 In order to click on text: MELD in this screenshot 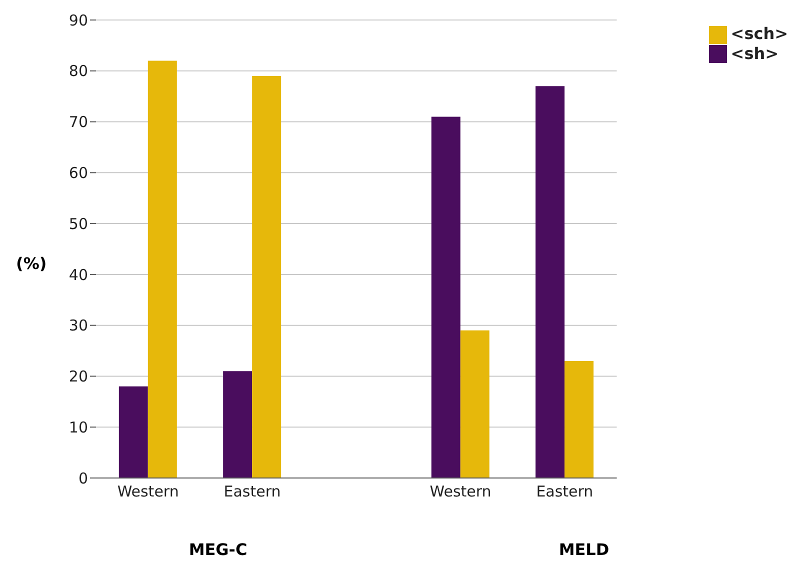, I will do `click(584, 549)`.